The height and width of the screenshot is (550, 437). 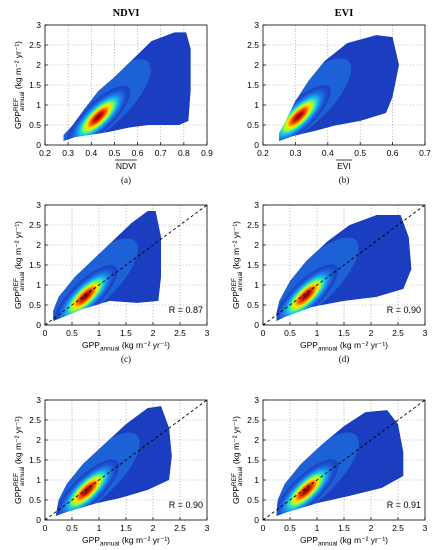 I want to click on panel-label: (b), so click(x=344, y=180).